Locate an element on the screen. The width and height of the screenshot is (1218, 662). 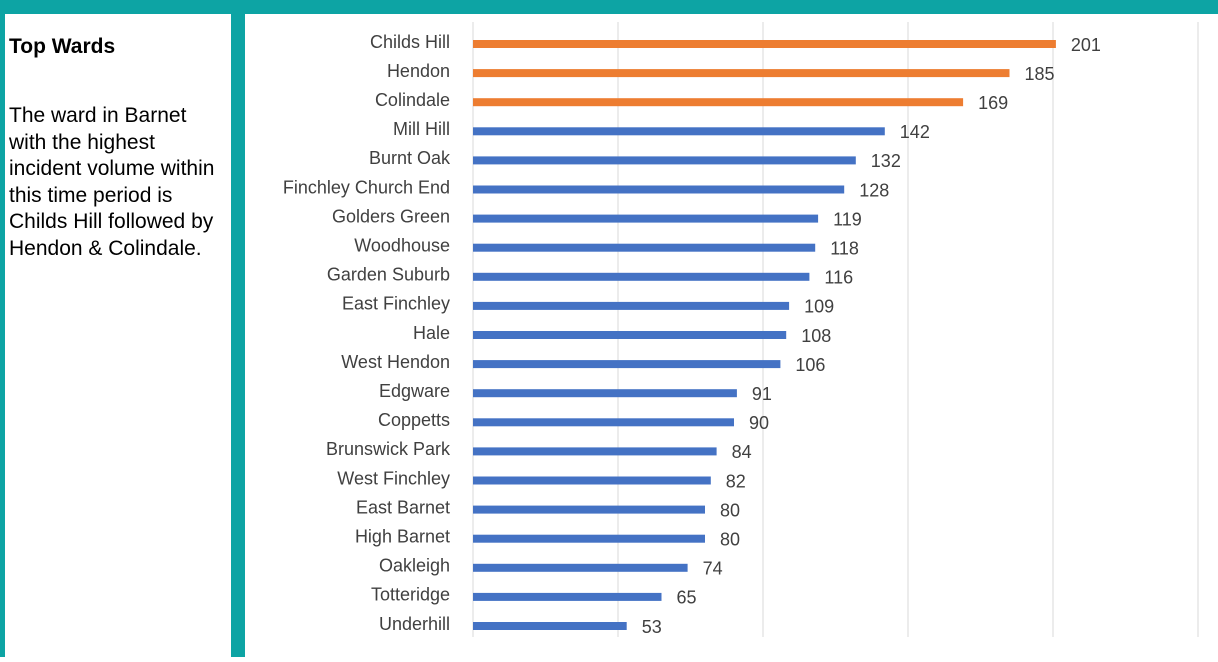
data-label: 132 is located at coordinates (886, 161).